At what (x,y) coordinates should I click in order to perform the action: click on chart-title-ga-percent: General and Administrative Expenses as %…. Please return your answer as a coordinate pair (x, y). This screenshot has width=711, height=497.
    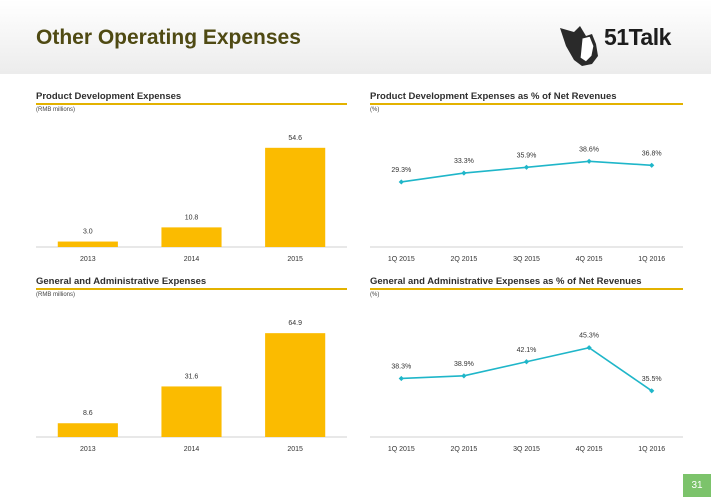
    Looking at the image, I should click on (506, 281).